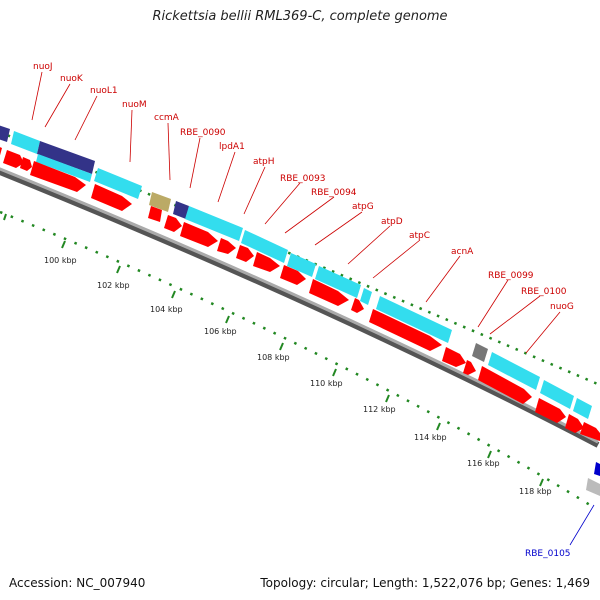 The image size is (600, 600). I want to click on ruler-label: 100 kbp, so click(60, 260).